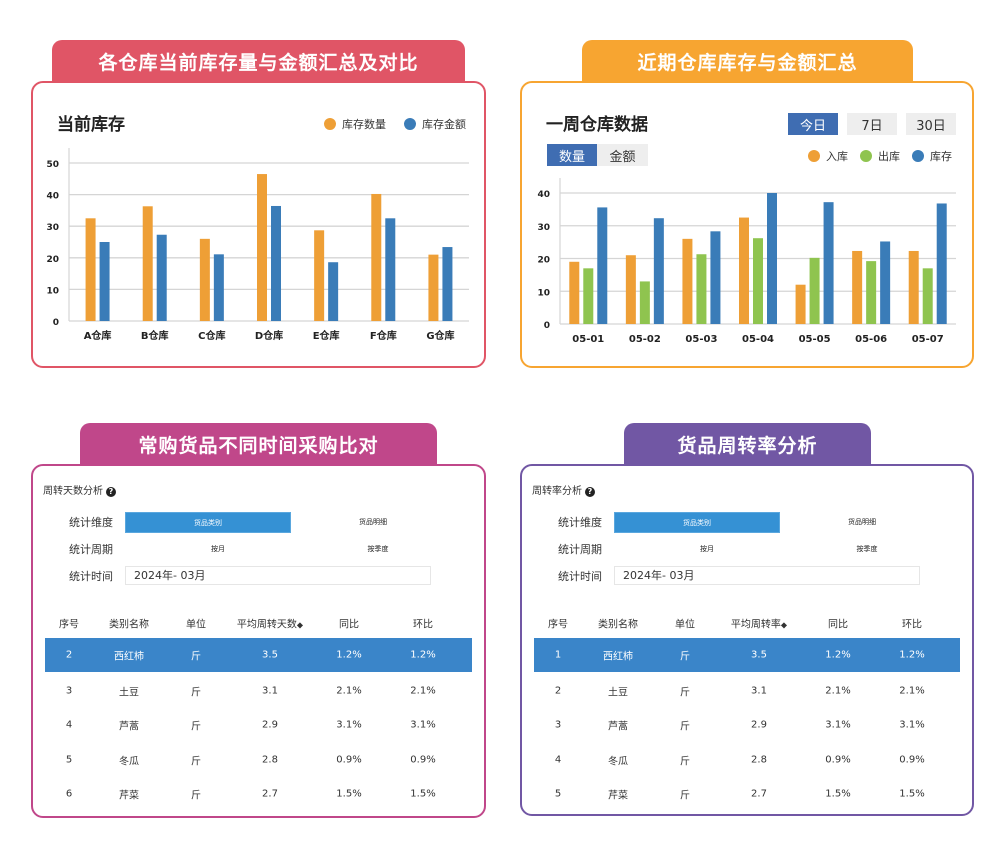 This screenshot has height=845, width=1000. What do you see at coordinates (580, 549) in the screenshot?
I see `period-label: 统计周期` at bounding box center [580, 549].